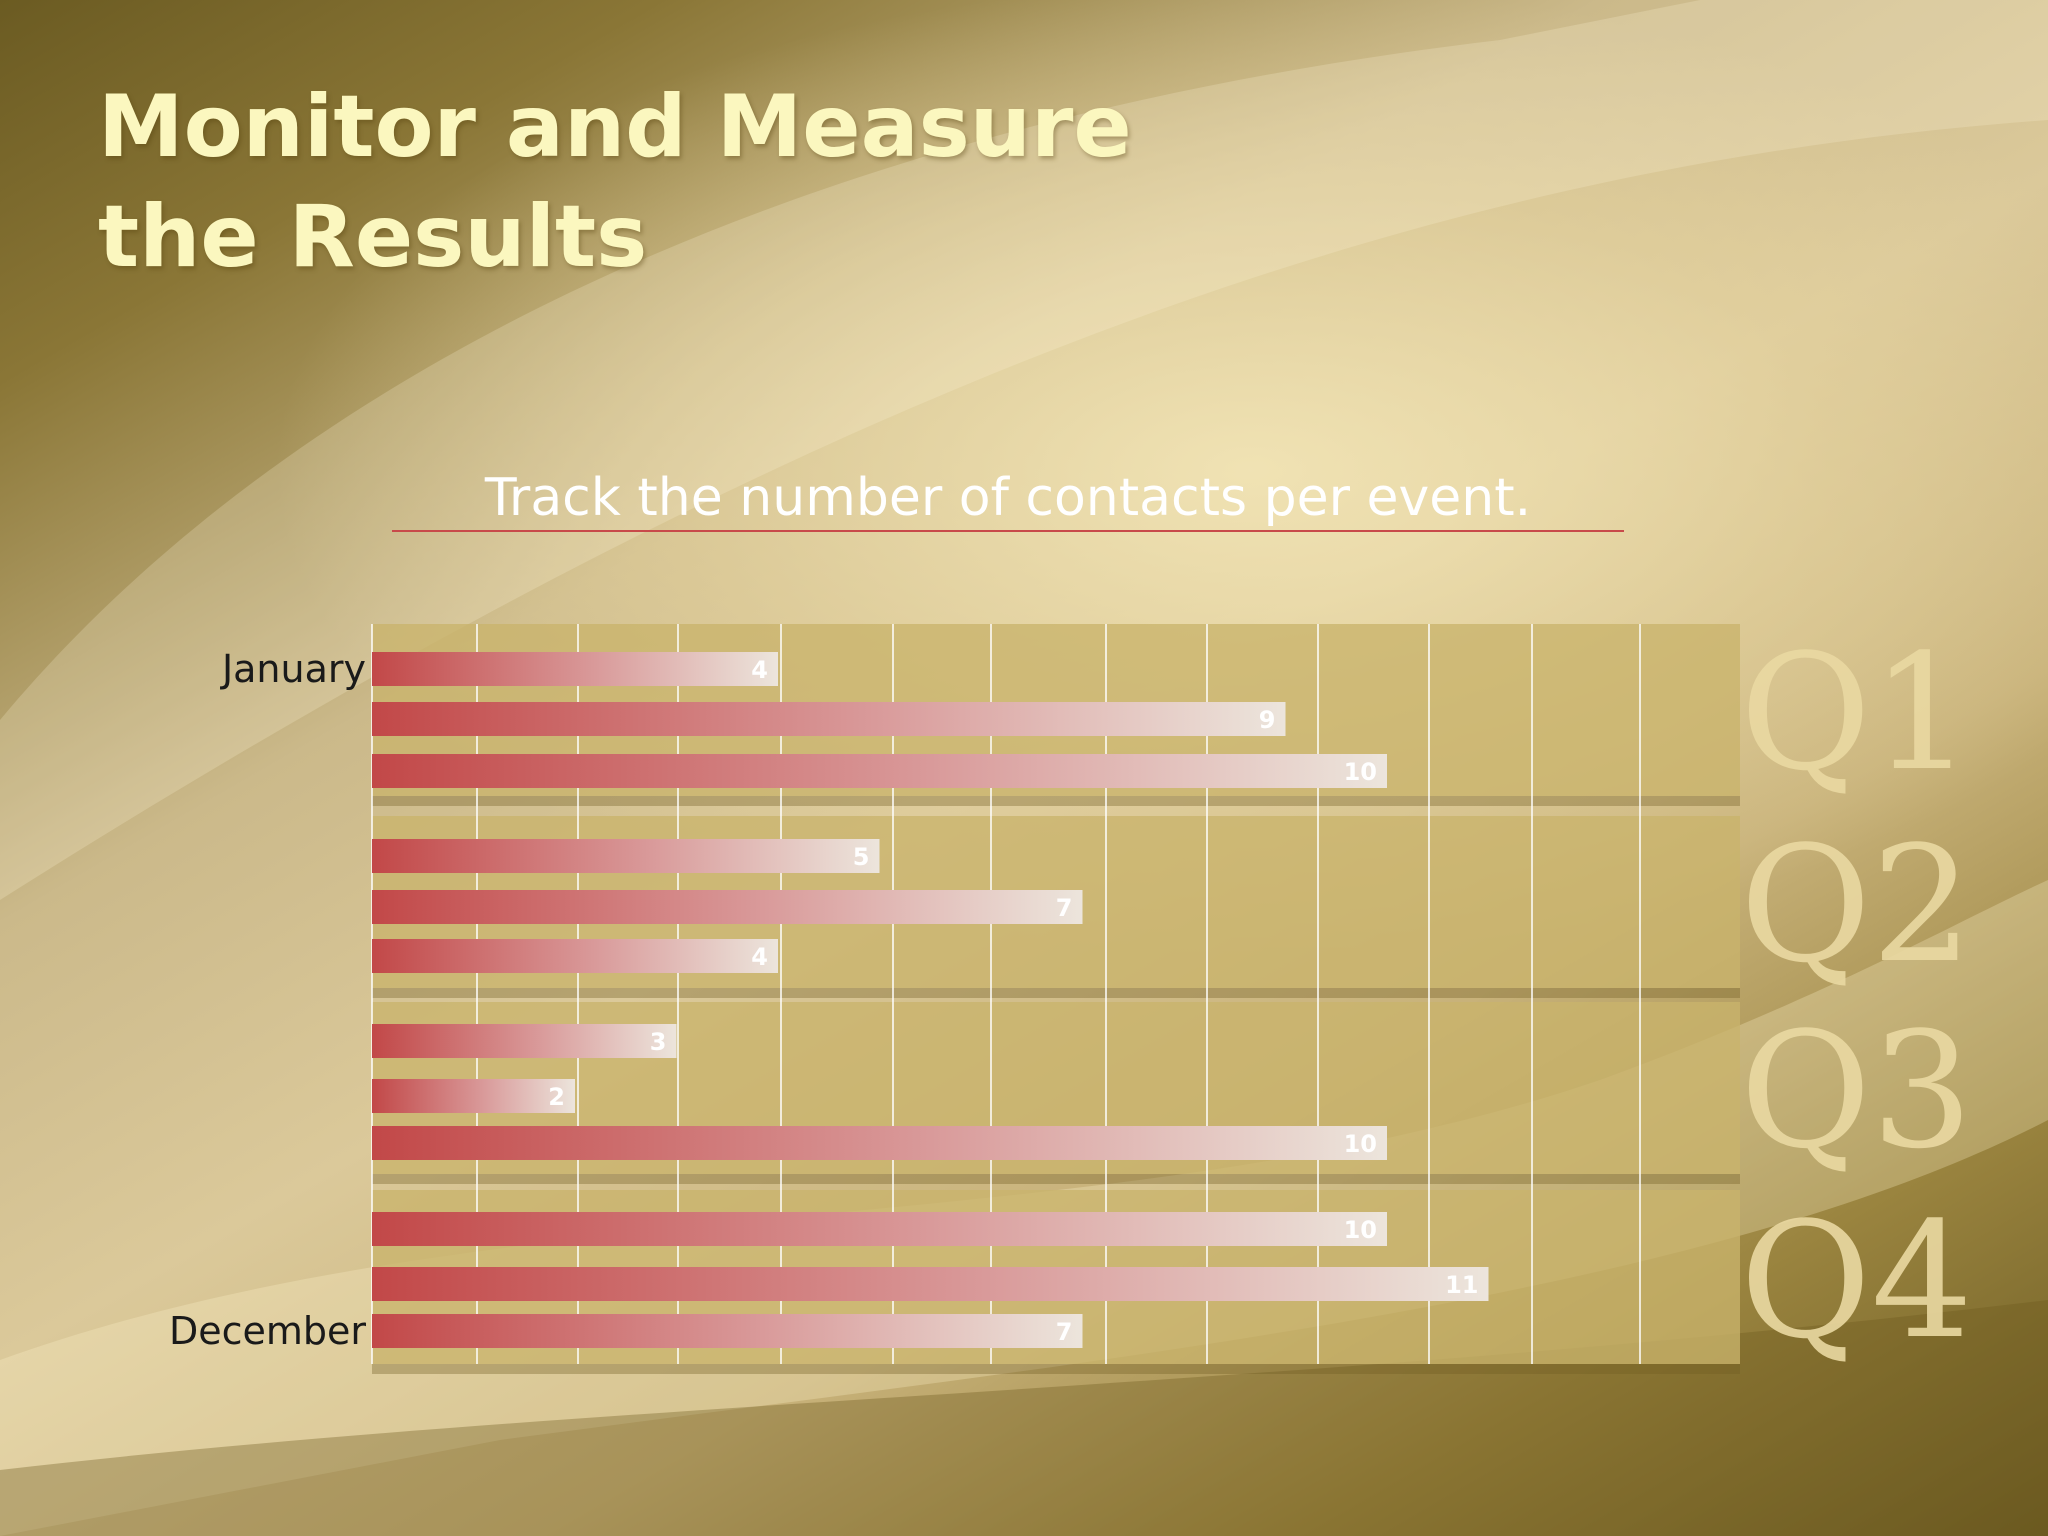 This screenshot has height=1536, width=2048. Describe the element at coordinates (1856, 712) in the screenshot. I see `quarter-label-q1: Q1` at that location.